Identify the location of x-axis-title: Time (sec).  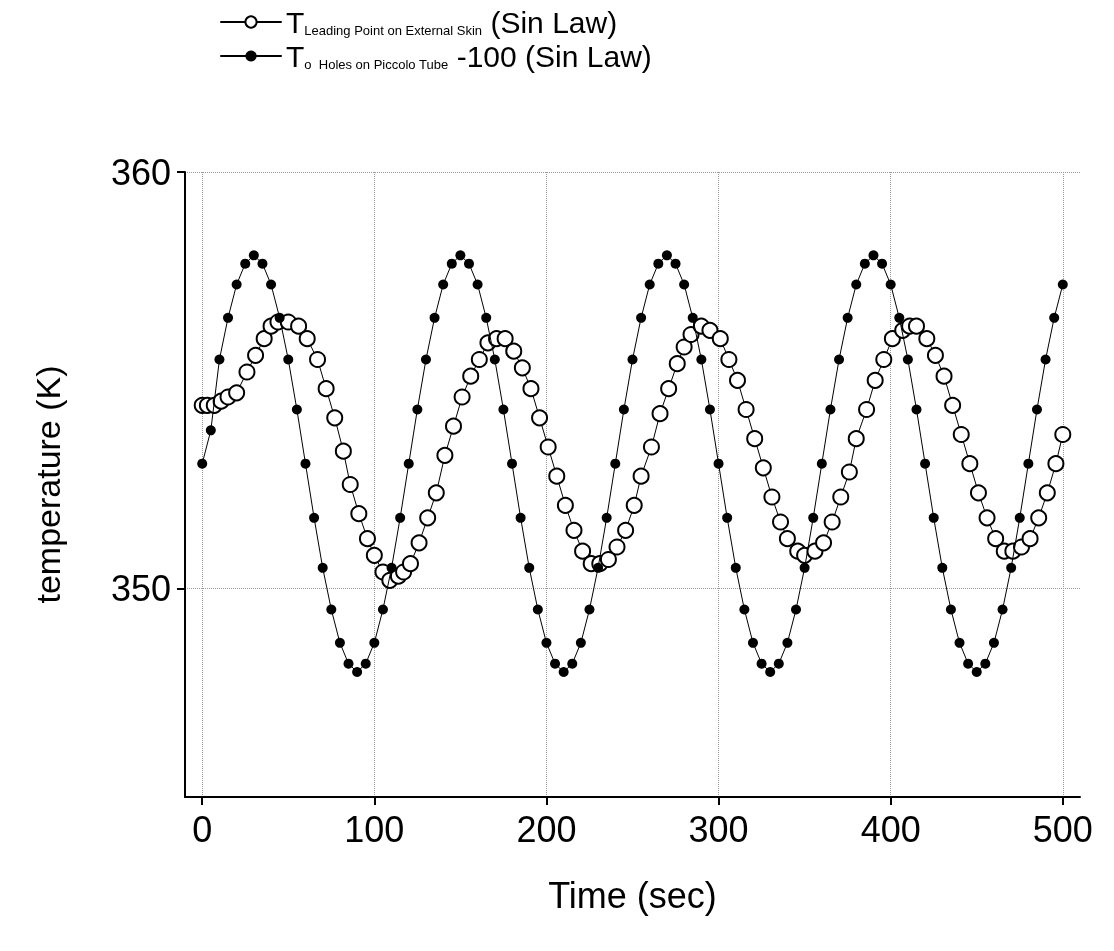
(632, 895).